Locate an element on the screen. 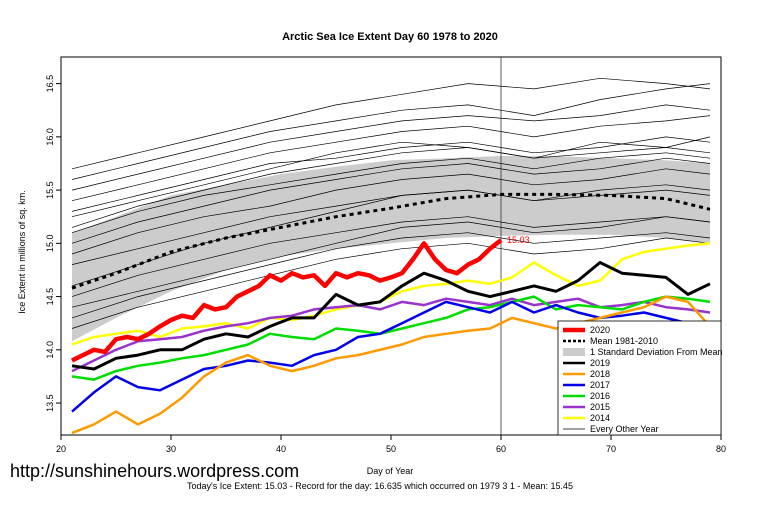 This screenshot has width=760, height=506. x-tick-label-80: 80 is located at coordinates (721, 449).